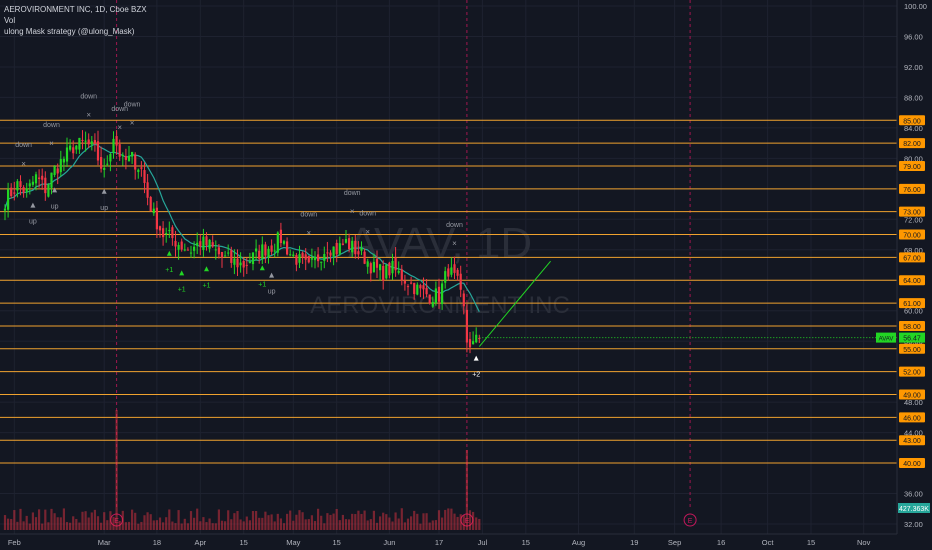 The height and width of the screenshot is (550, 932). What do you see at coordinates (914, 509) in the screenshot?
I see `volume-tag-label: 427.363K` at bounding box center [914, 509].